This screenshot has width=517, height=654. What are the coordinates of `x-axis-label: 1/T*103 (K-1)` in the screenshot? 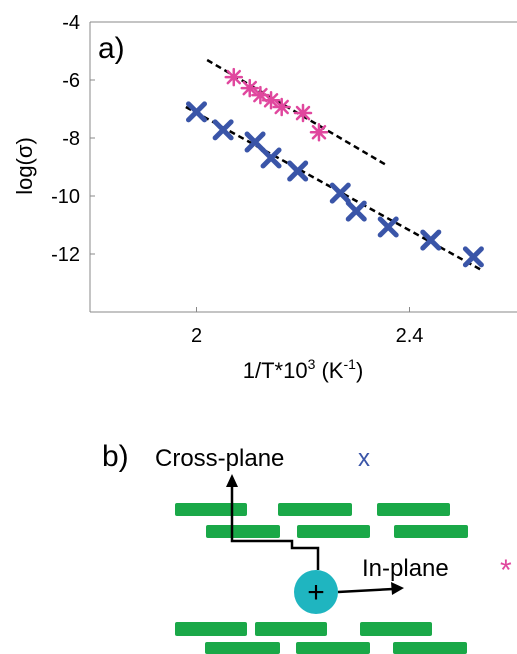 It's located at (303, 369).